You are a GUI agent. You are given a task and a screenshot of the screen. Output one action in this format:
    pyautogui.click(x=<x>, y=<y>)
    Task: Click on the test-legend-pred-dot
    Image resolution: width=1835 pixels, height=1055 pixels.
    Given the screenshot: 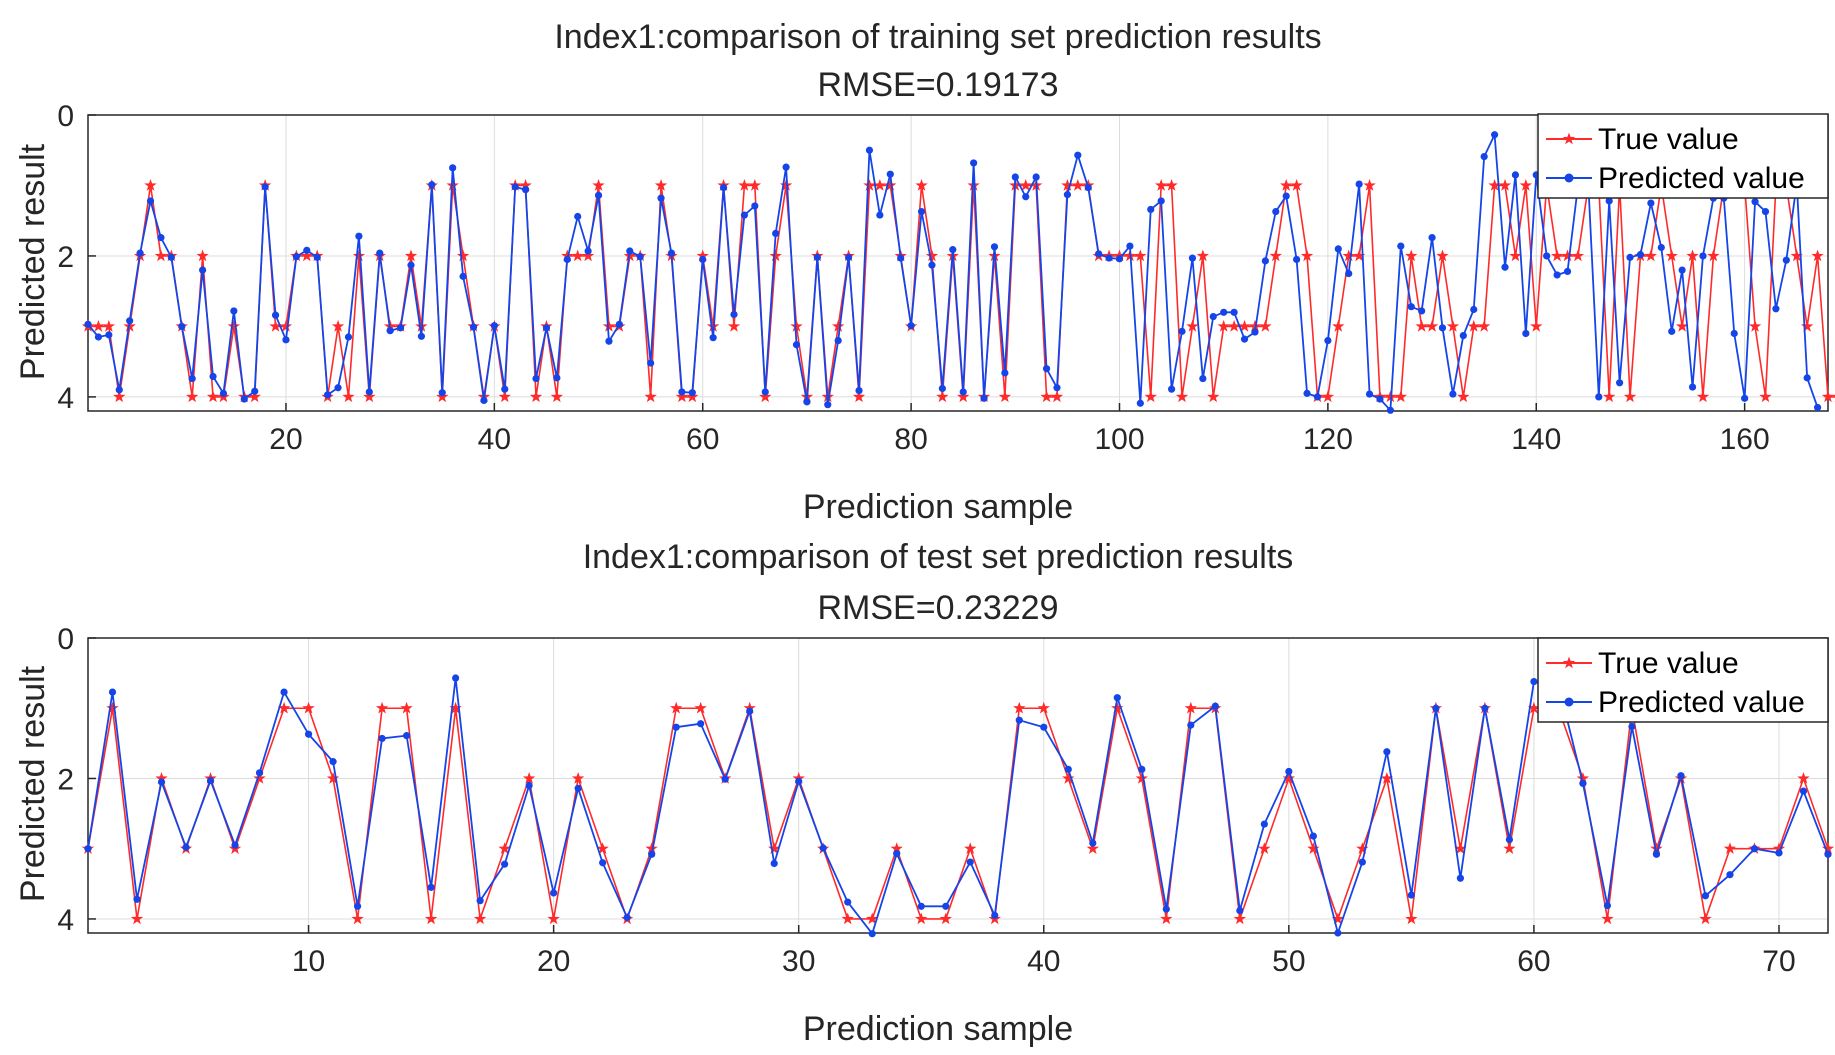 What is the action you would take?
    pyautogui.click(x=1569, y=702)
    